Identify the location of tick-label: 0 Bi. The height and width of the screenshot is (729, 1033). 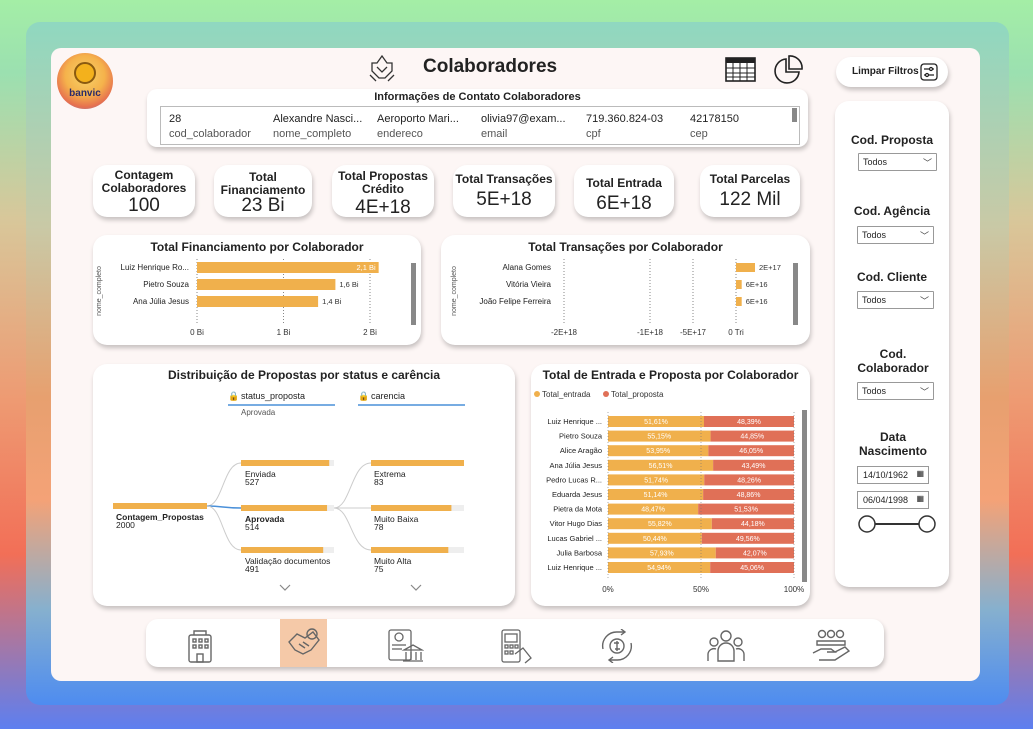
(197, 332).